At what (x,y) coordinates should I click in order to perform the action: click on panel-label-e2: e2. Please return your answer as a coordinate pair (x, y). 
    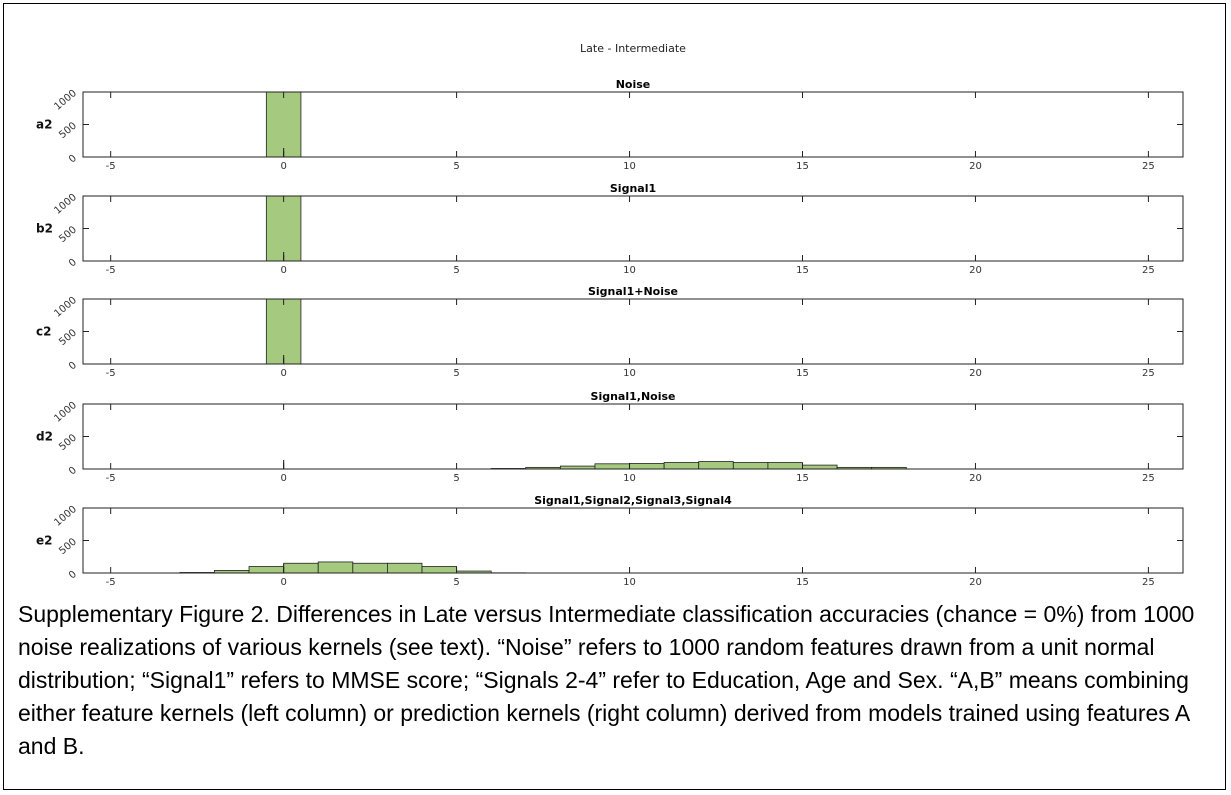
    Looking at the image, I should click on (44, 541).